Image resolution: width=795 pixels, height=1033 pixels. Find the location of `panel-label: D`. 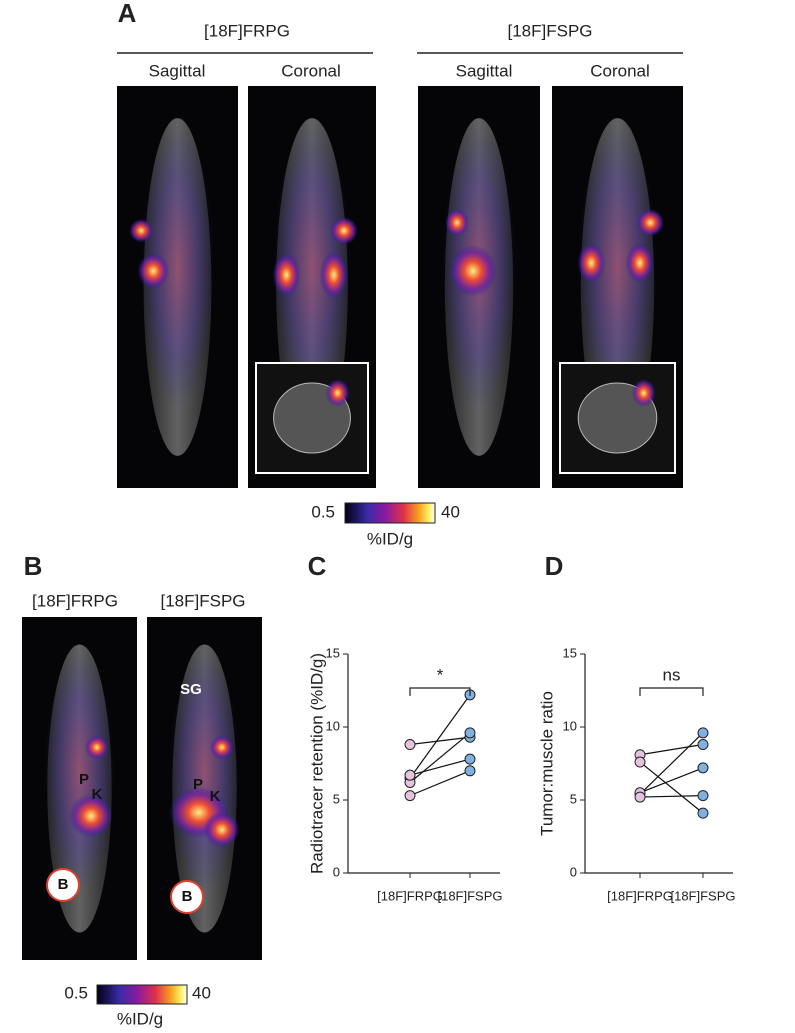

panel-label: D is located at coordinates (554, 566).